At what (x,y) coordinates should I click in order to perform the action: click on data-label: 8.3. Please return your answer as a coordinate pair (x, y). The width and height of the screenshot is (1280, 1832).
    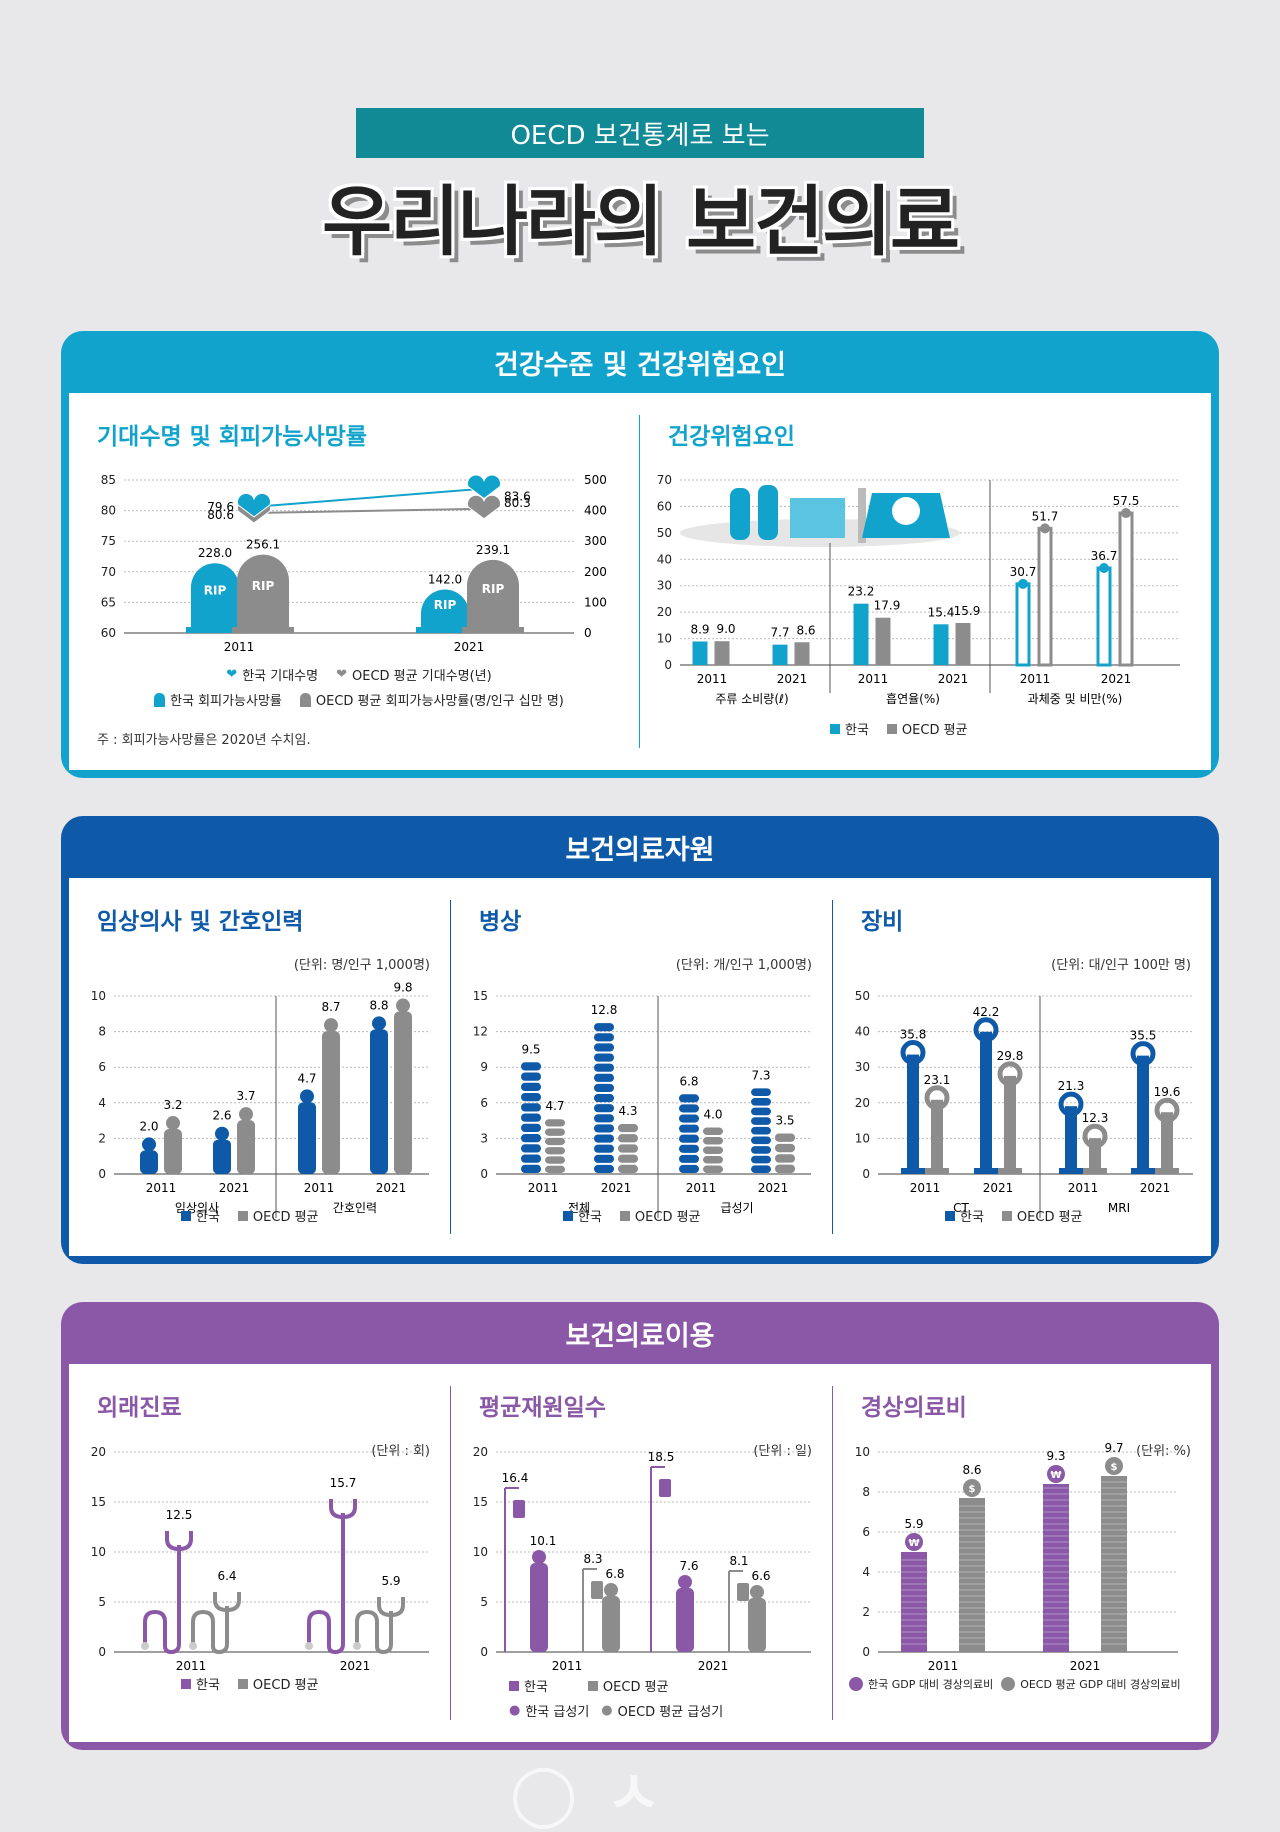
    Looking at the image, I should click on (592, 1559).